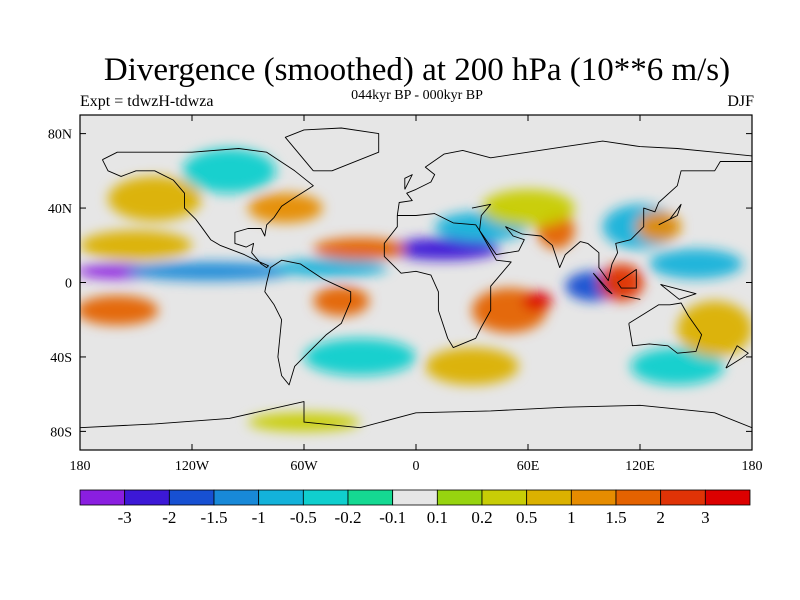  What do you see at coordinates (259, 517) in the screenshot?
I see `colorbar-label: -1` at bounding box center [259, 517].